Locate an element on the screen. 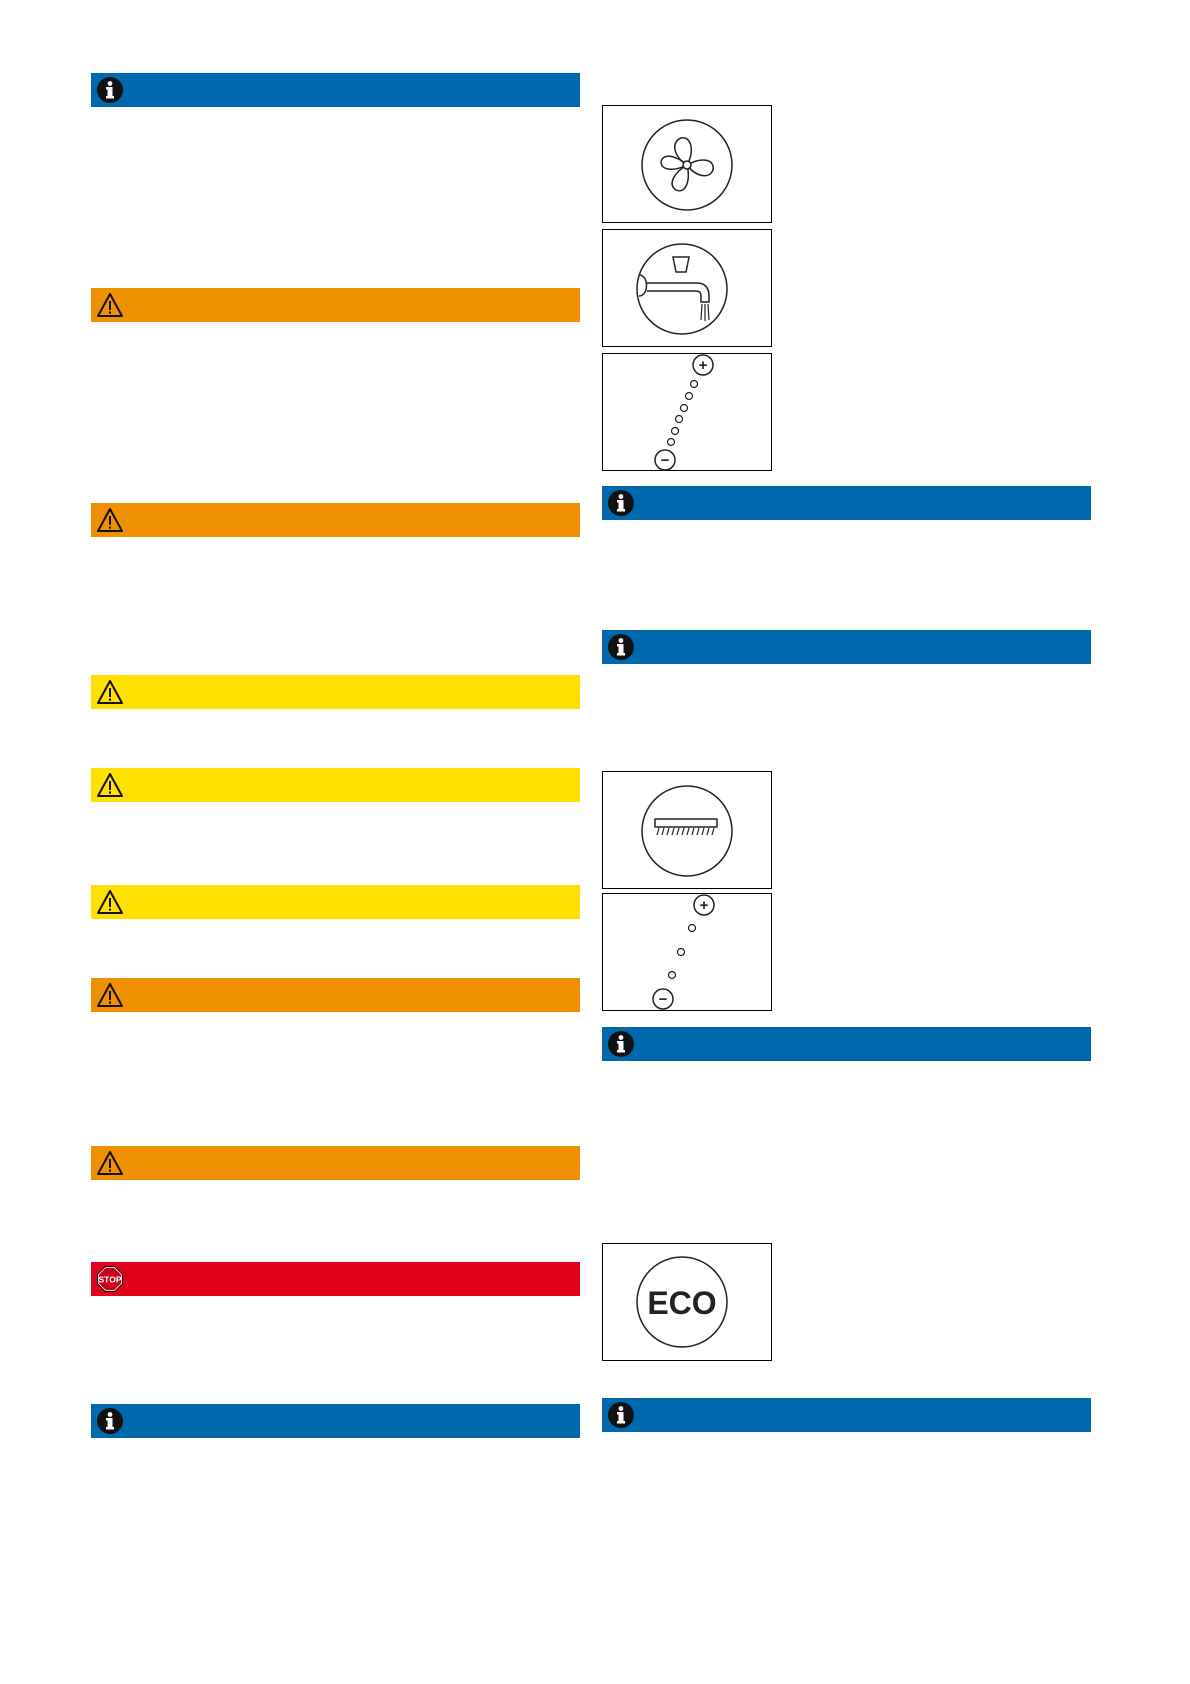 This screenshot has height=1684, width=1190. fan-symbol-box is located at coordinates (687, 164).